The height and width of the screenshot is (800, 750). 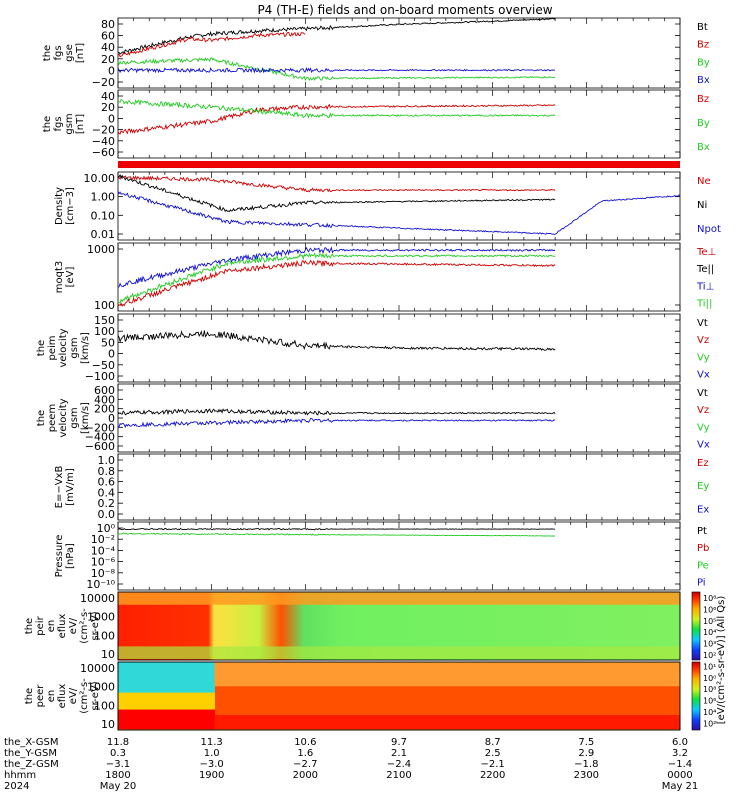 What do you see at coordinates (336, 108) in the screenshot?
I see `series-By` at bounding box center [336, 108].